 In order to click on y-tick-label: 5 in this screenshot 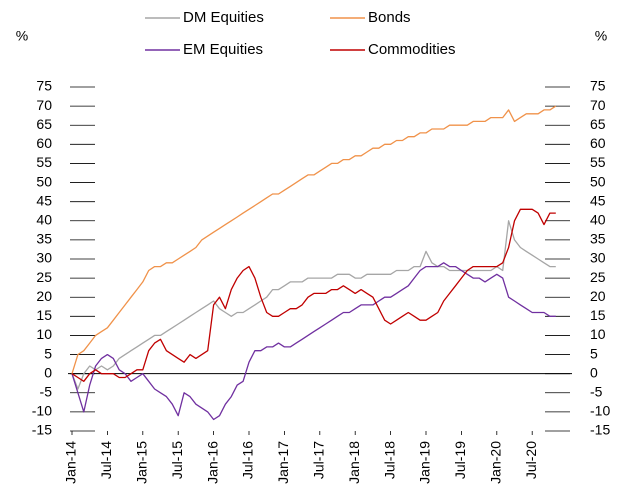, I will do `click(48, 353)`.